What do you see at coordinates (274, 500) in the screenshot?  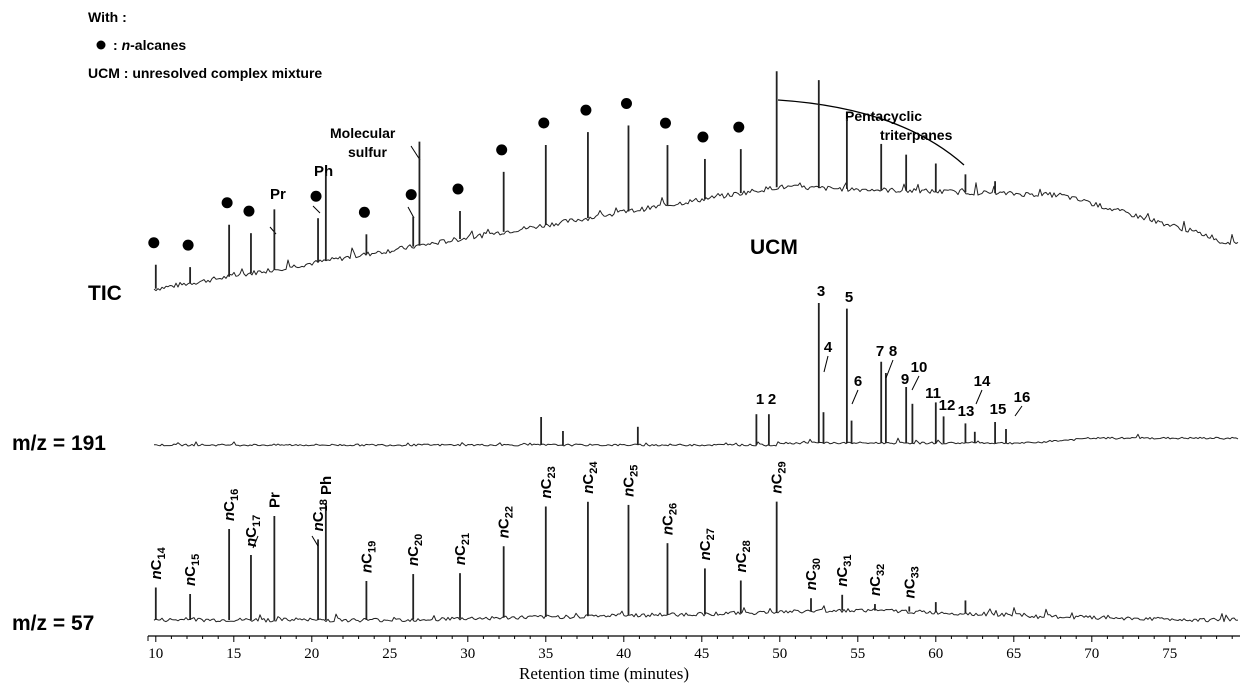 I see `mz57-peak-label: Pr` at bounding box center [274, 500].